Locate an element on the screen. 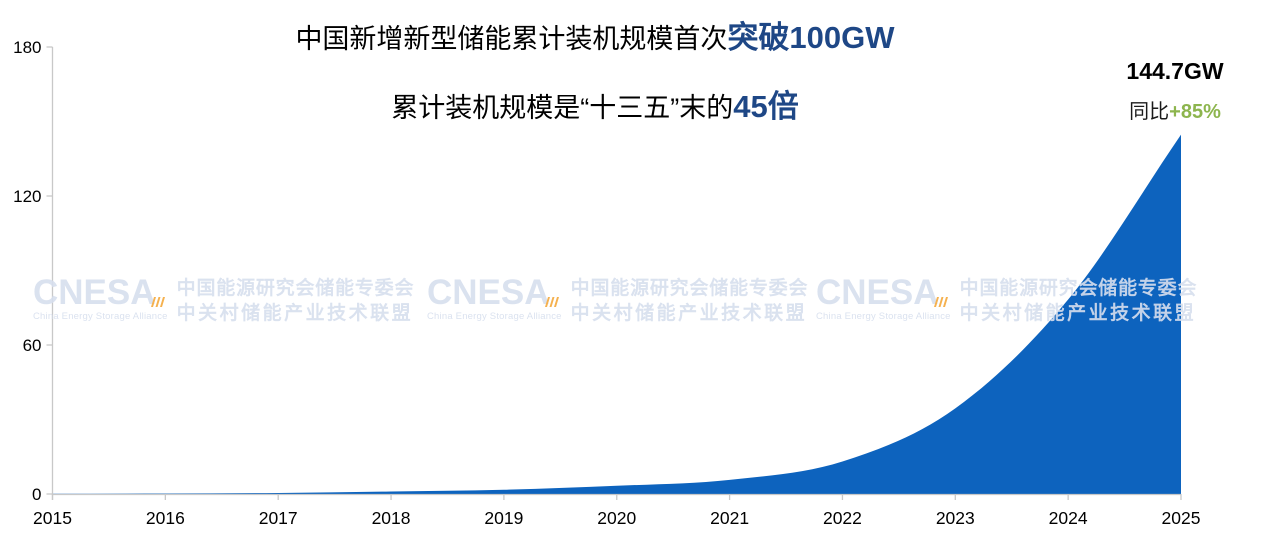 The width and height of the screenshot is (1269, 546). x-axis-label: 2016 is located at coordinates (165, 518).